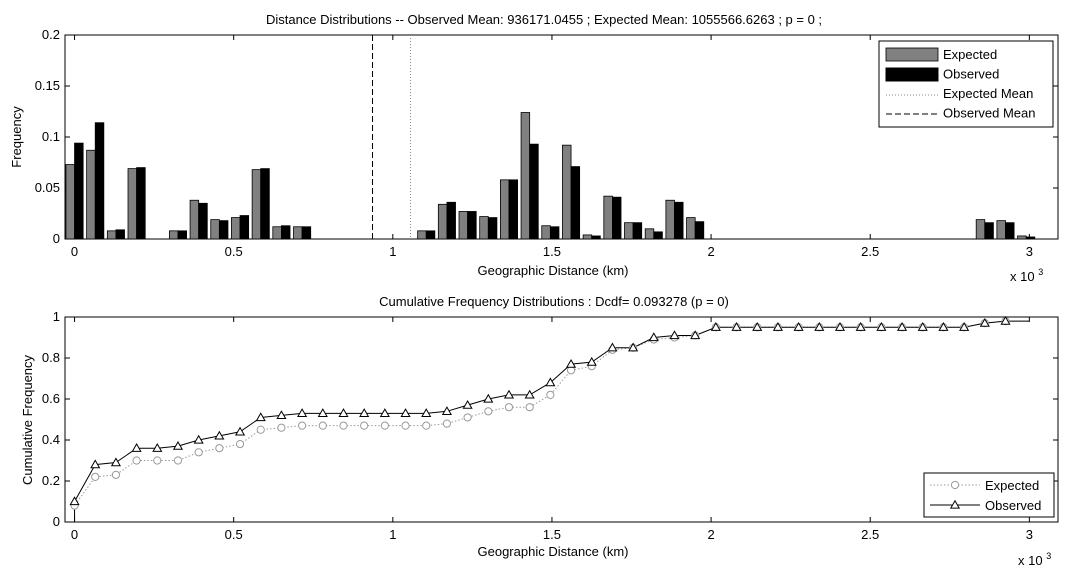  I want to click on bottom-x-axis-label: Geographic Distance (km), so click(553, 551).